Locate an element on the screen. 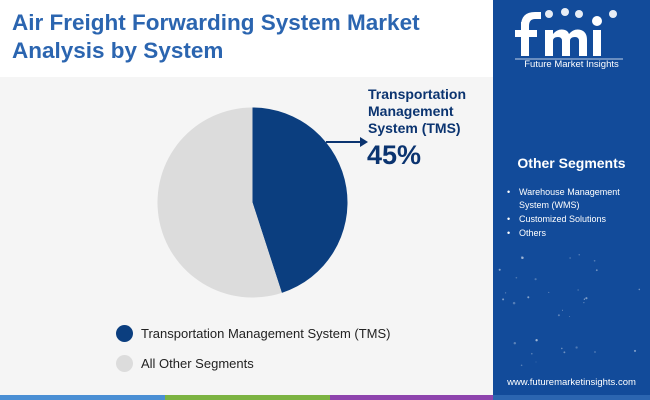 The image size is (650, 400). legend-item-others: All Other Segments is located at coordinates (253, 363).